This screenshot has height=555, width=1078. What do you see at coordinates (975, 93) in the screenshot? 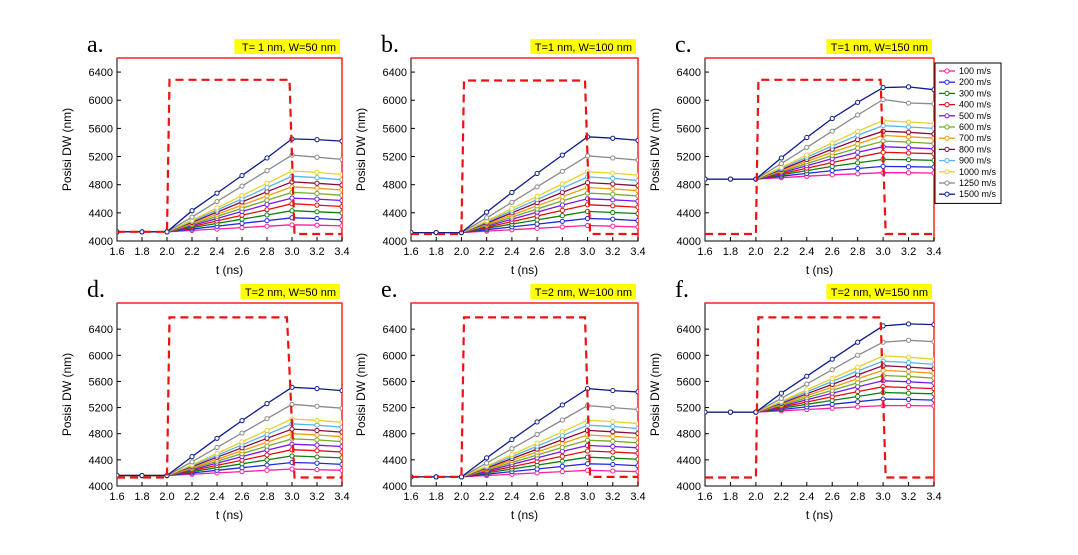
I see `legend-entry: 300 m/s` at bounding box center [975, 93].